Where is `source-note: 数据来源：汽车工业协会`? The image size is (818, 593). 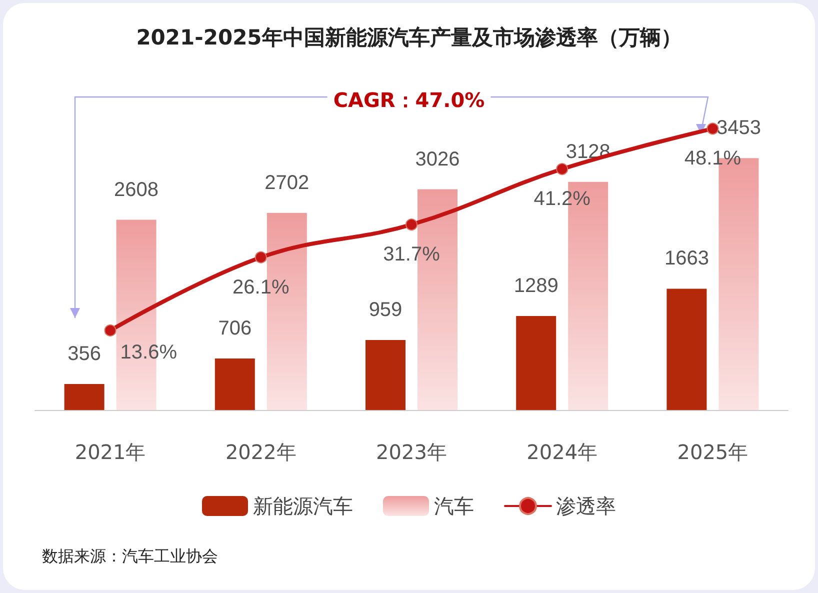
source-note: 数据来源：汽车工业协会 is located at coordinates (130, 556).